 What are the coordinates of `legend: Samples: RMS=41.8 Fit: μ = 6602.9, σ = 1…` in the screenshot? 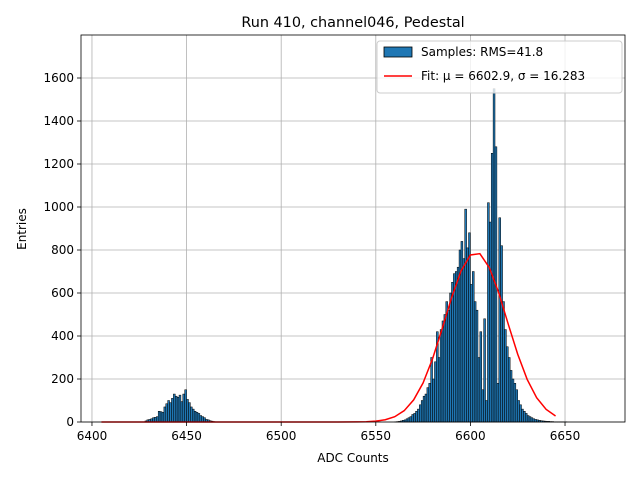 It's located at (499, 67).